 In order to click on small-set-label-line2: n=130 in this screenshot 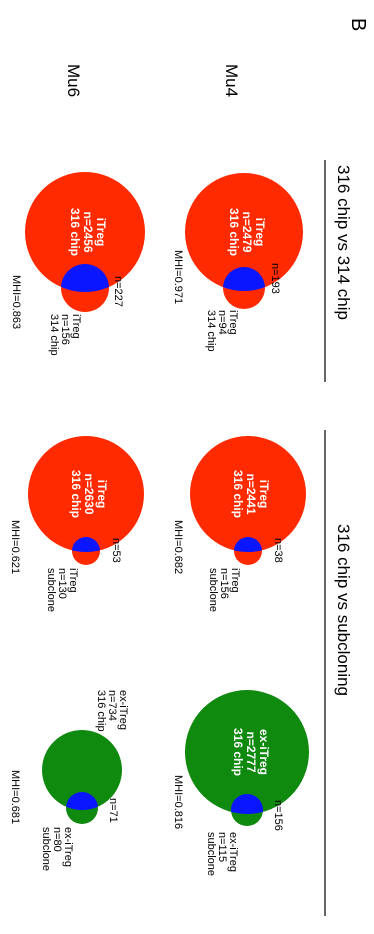, I will do `click(62, 583)`.